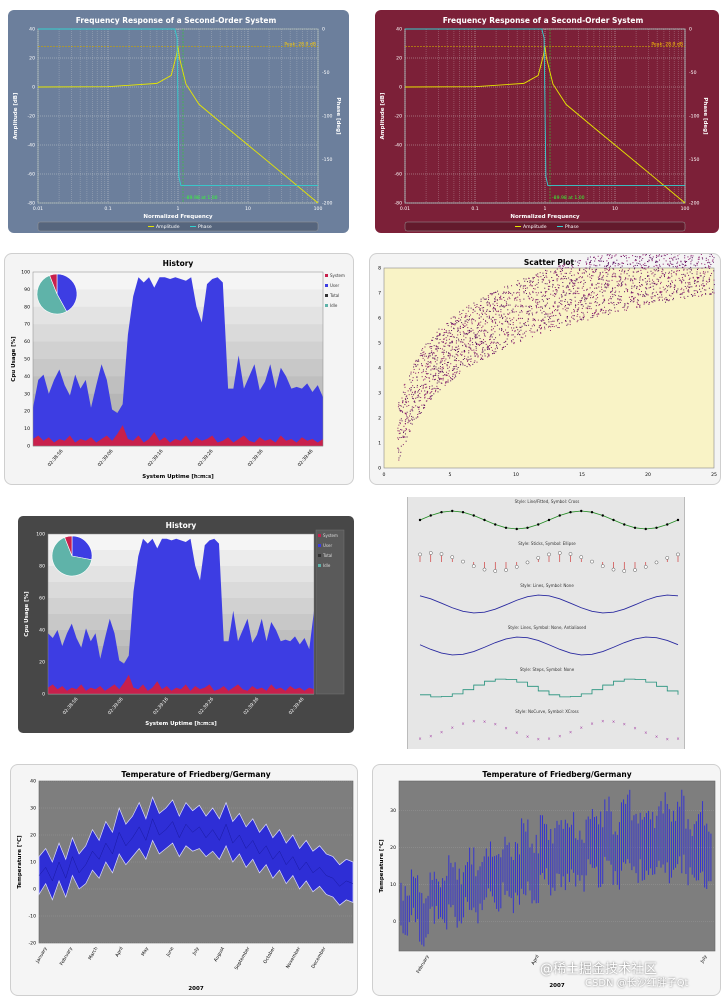 The height and width of the screenshot is (997, 727). What do you see at coordinates (334, 285) in the screenshot?
I see `legend-label: User` at bounding box center [334, 285].